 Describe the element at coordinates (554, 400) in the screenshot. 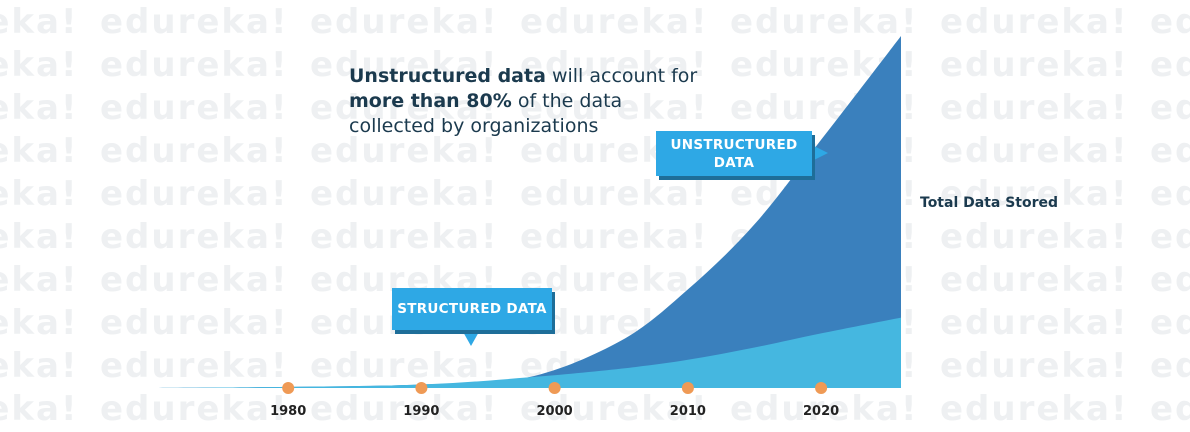

I see `x-axis: 1980 1990 2000 2010 2020` at that location.